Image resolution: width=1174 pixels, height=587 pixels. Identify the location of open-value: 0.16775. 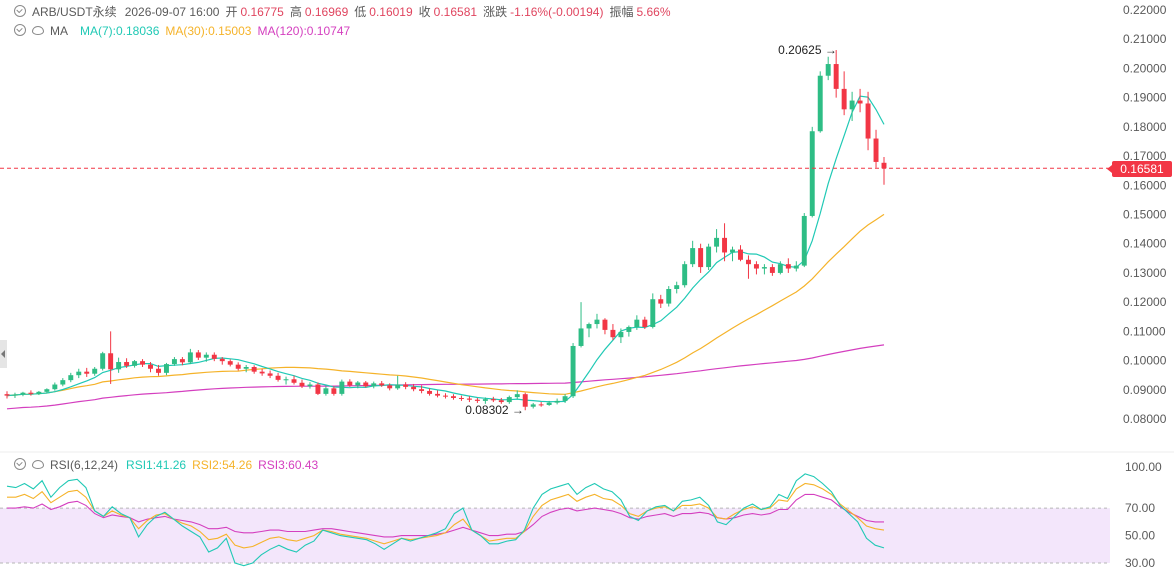
(262, 12).